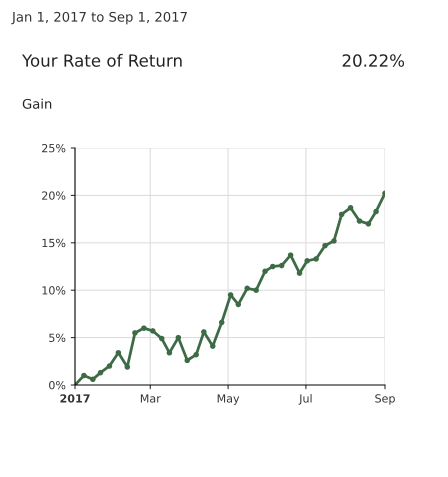  What do you see at coordinates (229, 399) in the screenshot?
I see `x-tick-label: May` at bounding box center [229, 399].